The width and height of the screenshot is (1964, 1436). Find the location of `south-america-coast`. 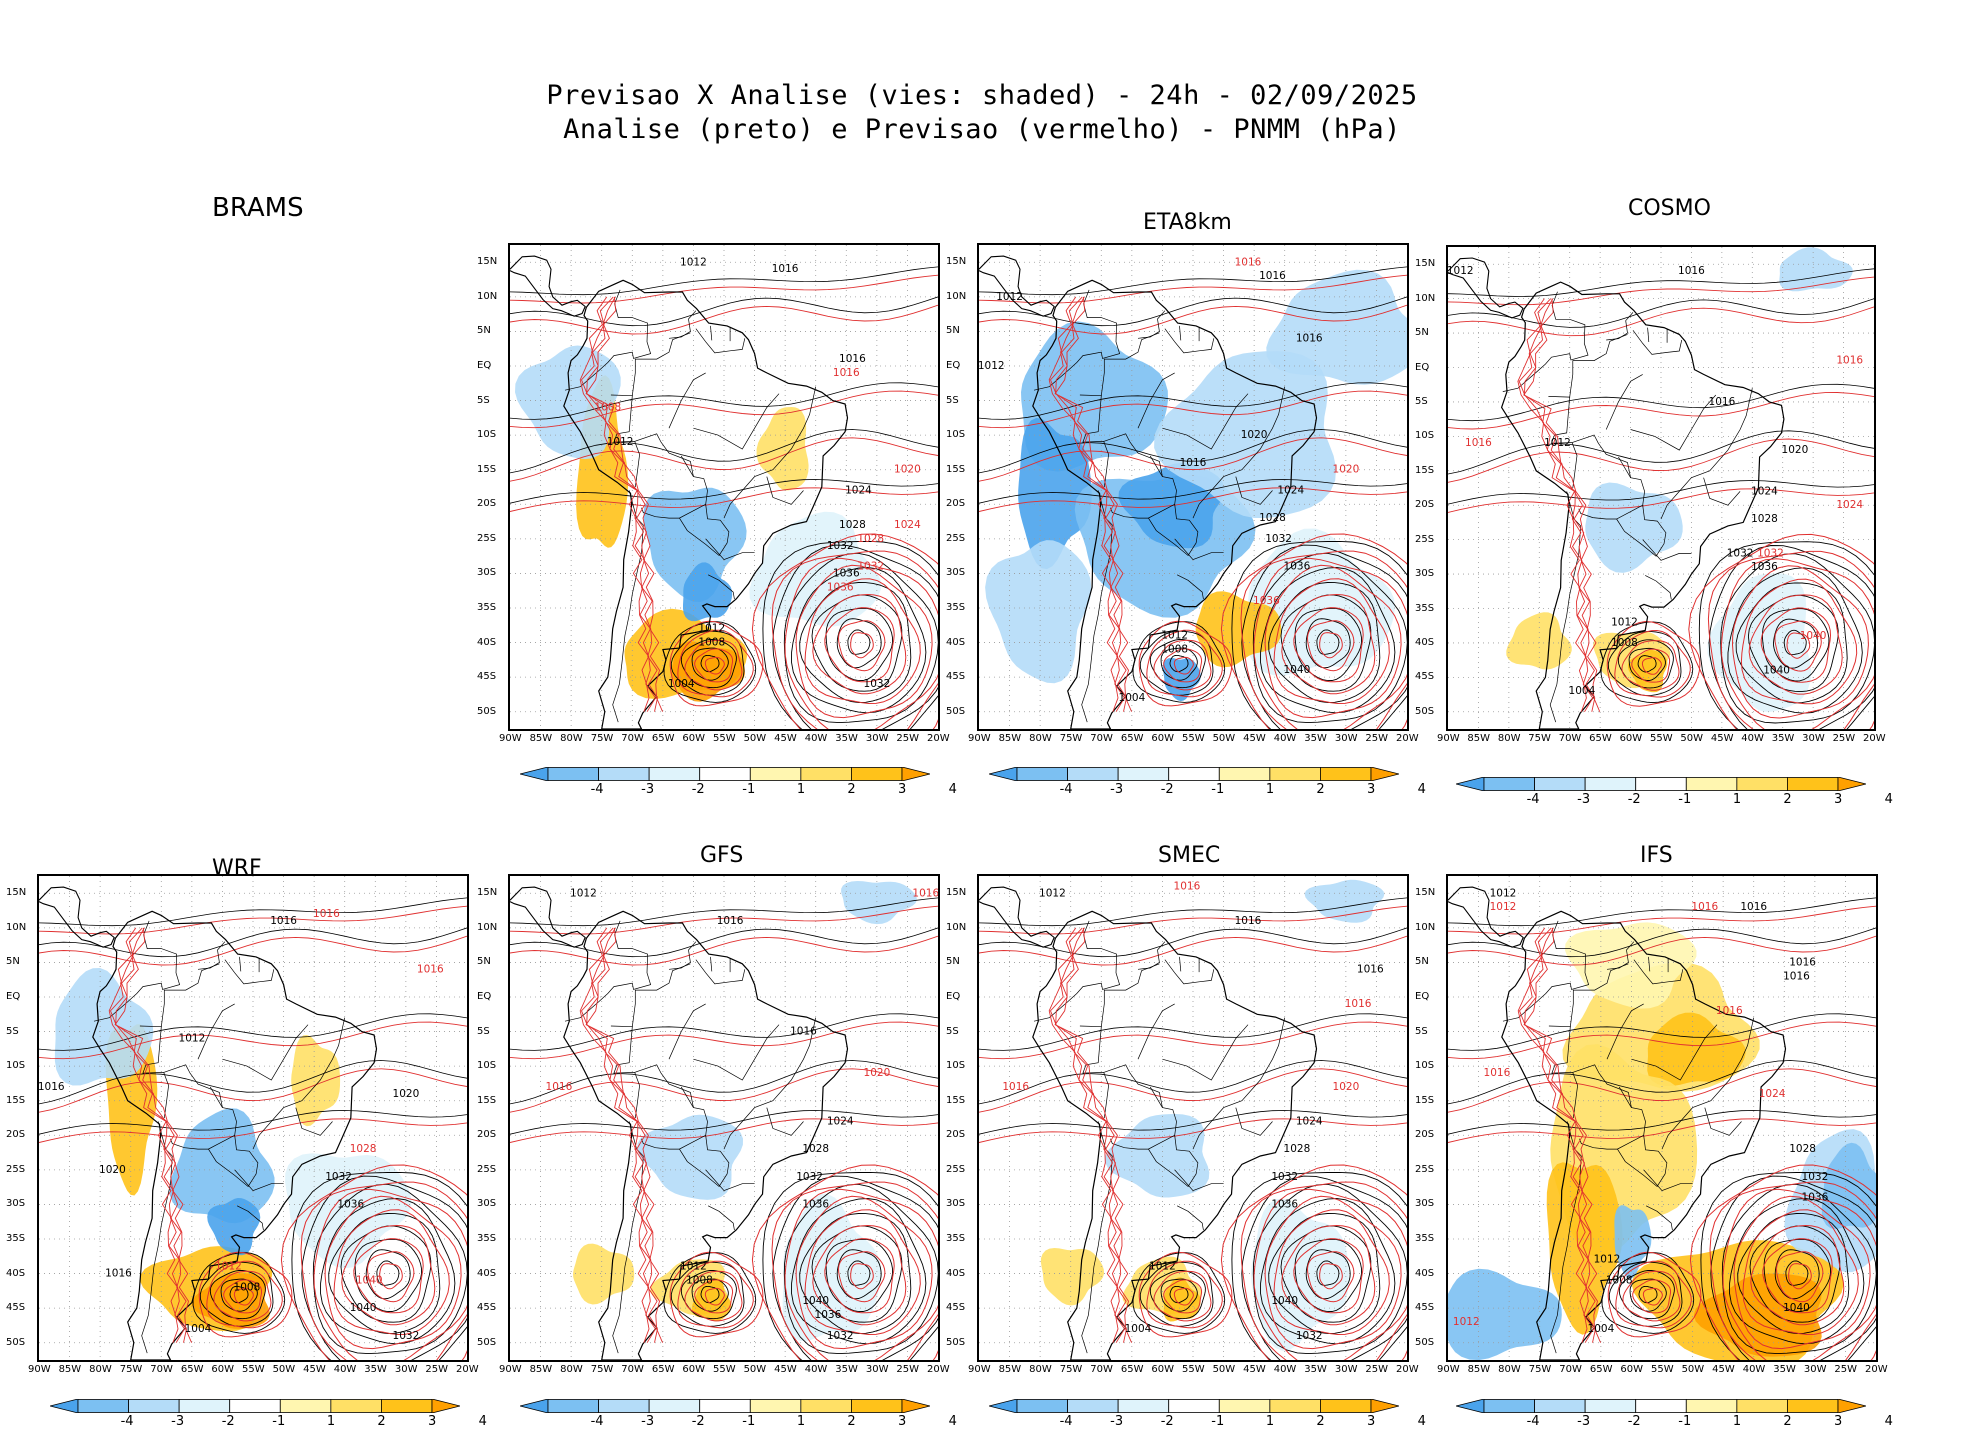

south-america-coast is located at coordinates (1175, 1135).